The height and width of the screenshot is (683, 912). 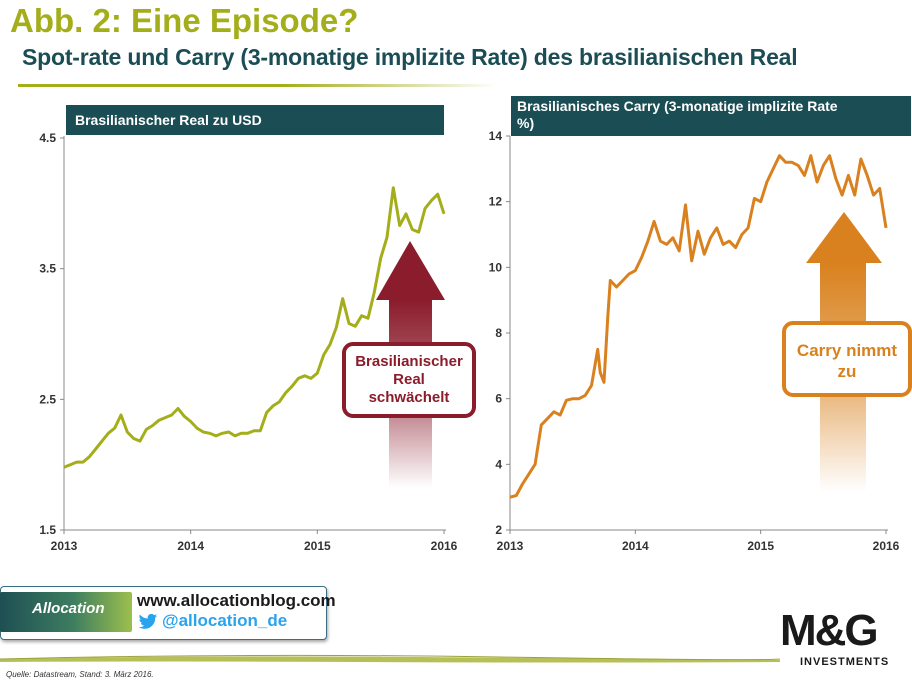 What do you see at coordinates (498, 530) in the screenshot?
I see `right-y-tick-label: 2` at bounding box center [498, 530].